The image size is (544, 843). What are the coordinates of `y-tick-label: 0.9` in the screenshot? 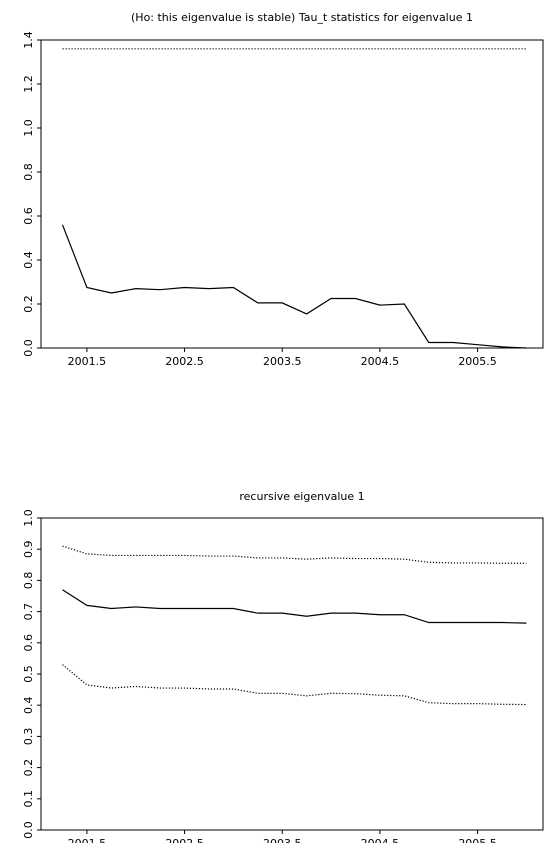 It's located at (28, 549).